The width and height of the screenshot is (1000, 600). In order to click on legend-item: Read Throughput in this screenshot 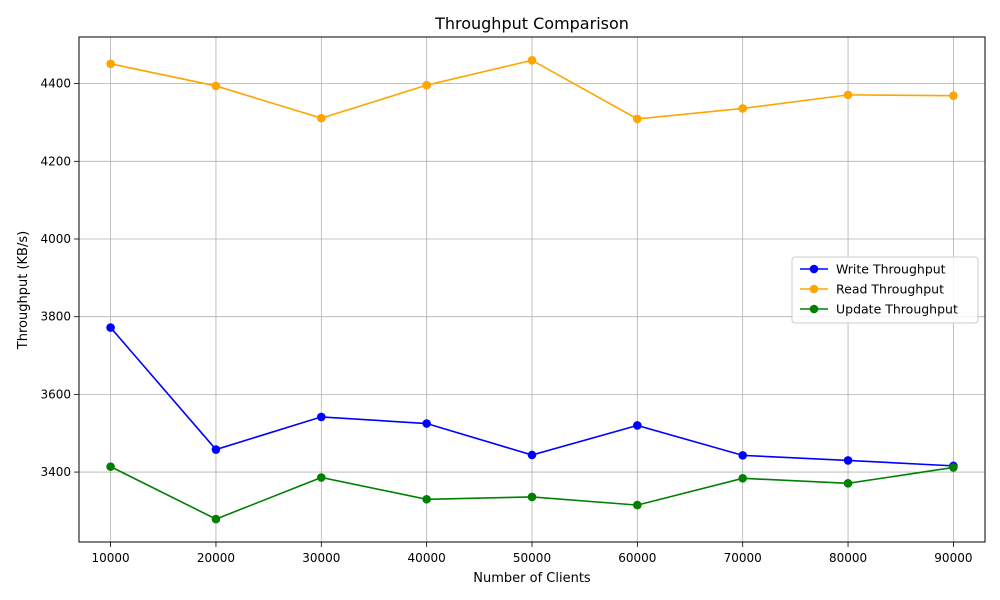, I will do `click(872, 289)`.